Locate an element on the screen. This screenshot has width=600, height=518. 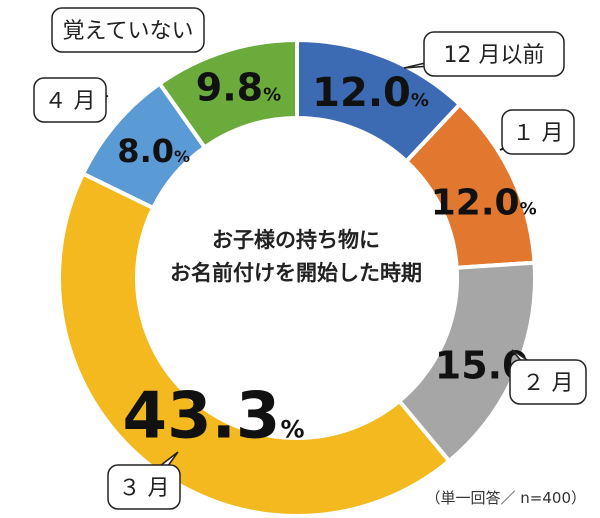
sample-note: （単一回答／ n=400） is located at coordinates (505, 498).